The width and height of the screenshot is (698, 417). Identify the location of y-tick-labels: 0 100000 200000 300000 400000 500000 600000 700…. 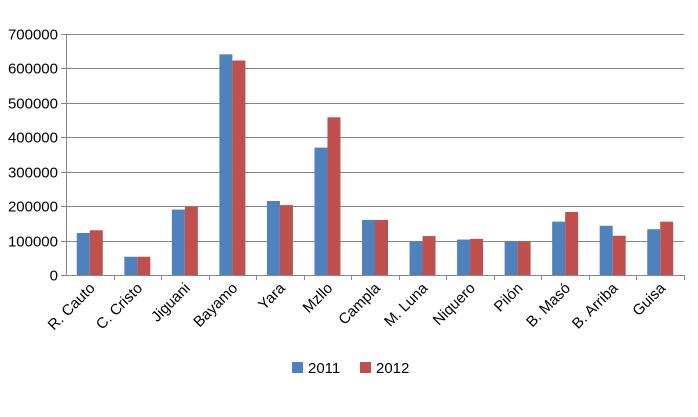
(33, 156).